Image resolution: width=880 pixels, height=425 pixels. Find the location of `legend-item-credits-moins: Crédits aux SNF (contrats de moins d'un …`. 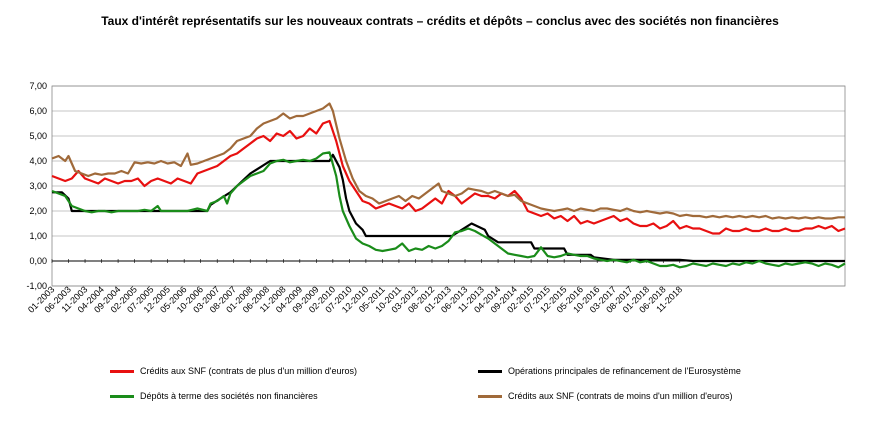

legend-item-credits-moins: Crédits aux SNF (contrats de moins d'un … is located at coordinates (605, 396).